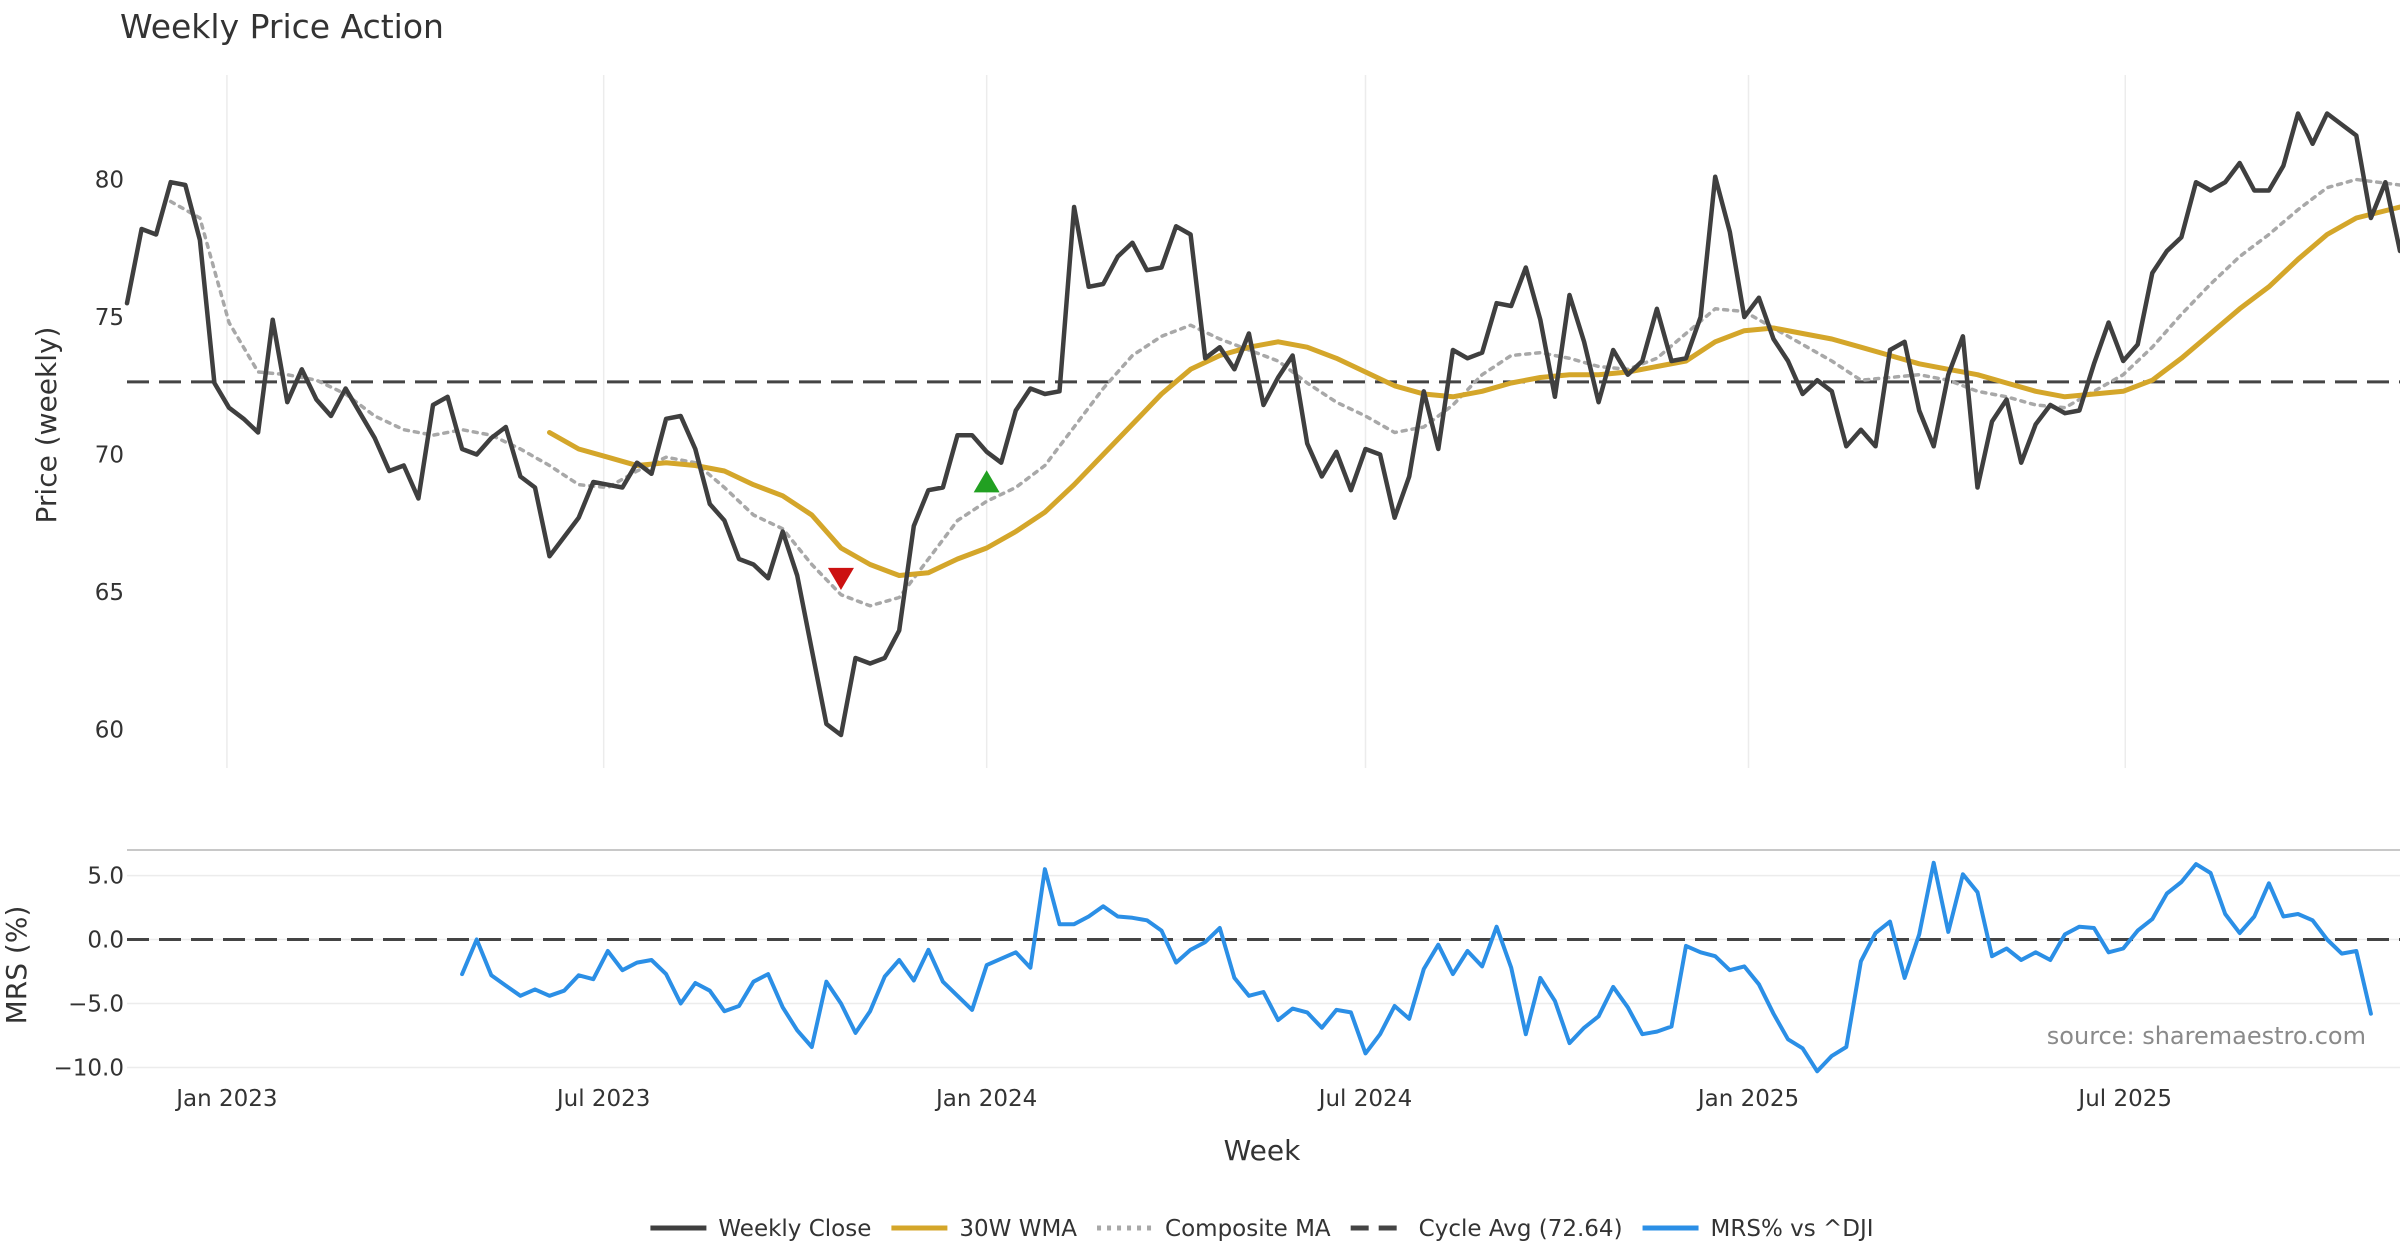  What do you see at coordinates (1521, 1229) in the screenshot?
I see `legend-label: Cycle Avg (72.64)` at bounding box center [1521, 1229].